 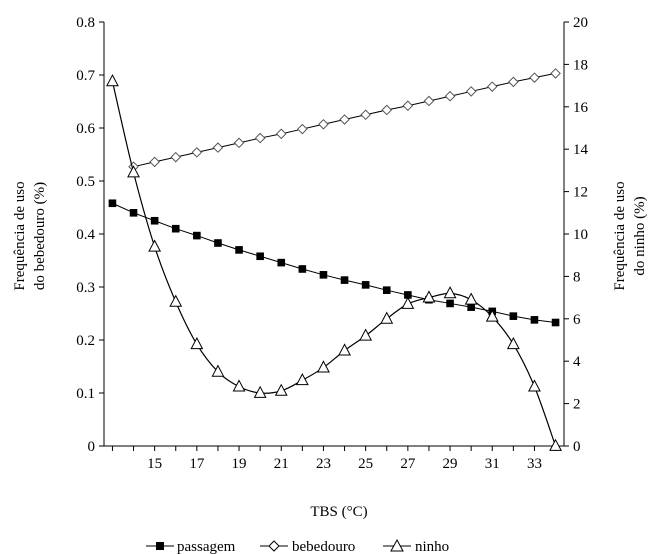 I want to click on legend: passagem bebedouro ninho, so click(x=297, y=546).